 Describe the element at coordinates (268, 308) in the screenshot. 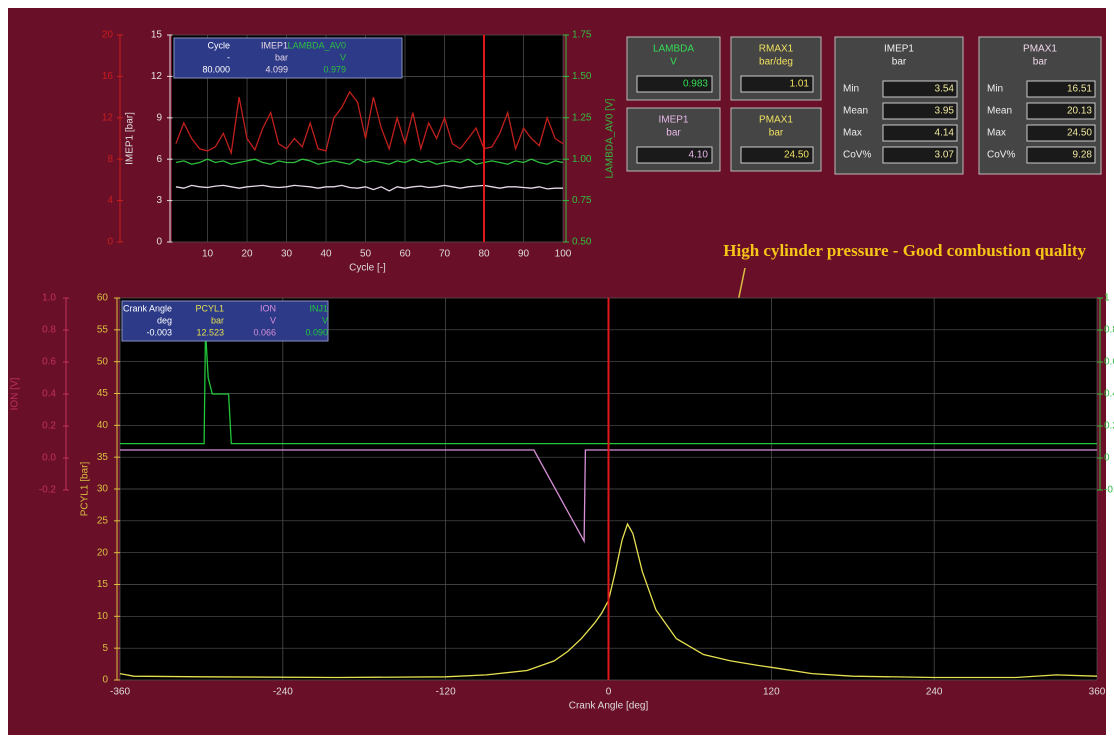

I see `legend-cell: ION` at that location.